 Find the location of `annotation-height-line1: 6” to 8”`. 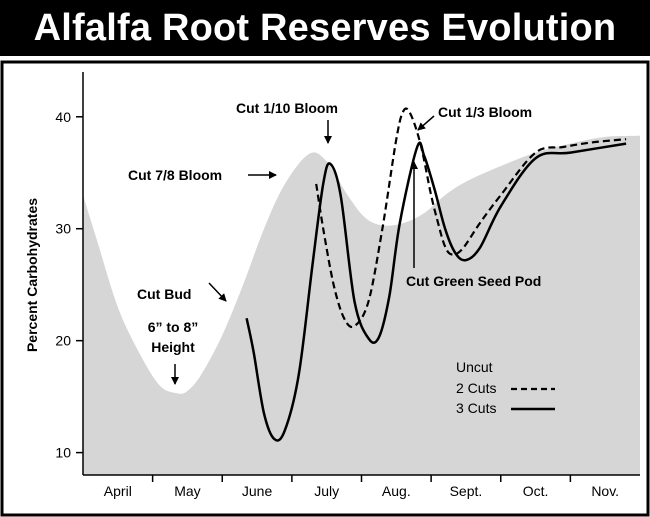

annotation-height-line1: 6” to 8” is located at coordinates (173, 327).